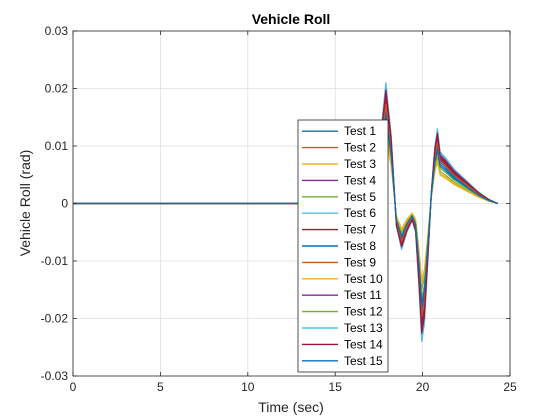 Image resolution: width=560 pixels, height=420 pixels. I want to click on y-tick-label: 0.03, so click(57, 31).